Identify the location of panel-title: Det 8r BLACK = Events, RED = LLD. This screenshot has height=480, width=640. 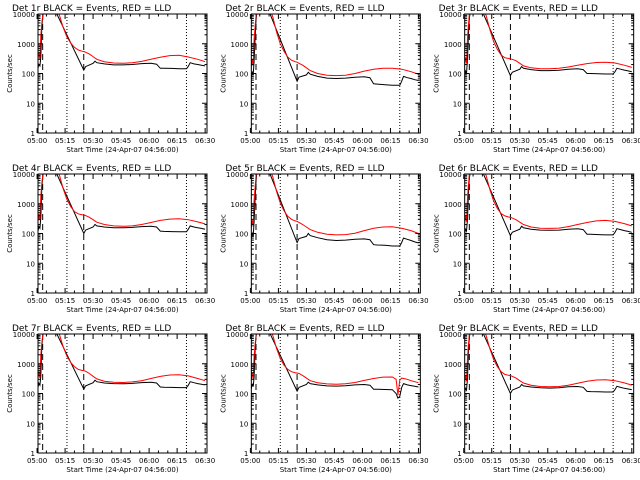
(304, 329).